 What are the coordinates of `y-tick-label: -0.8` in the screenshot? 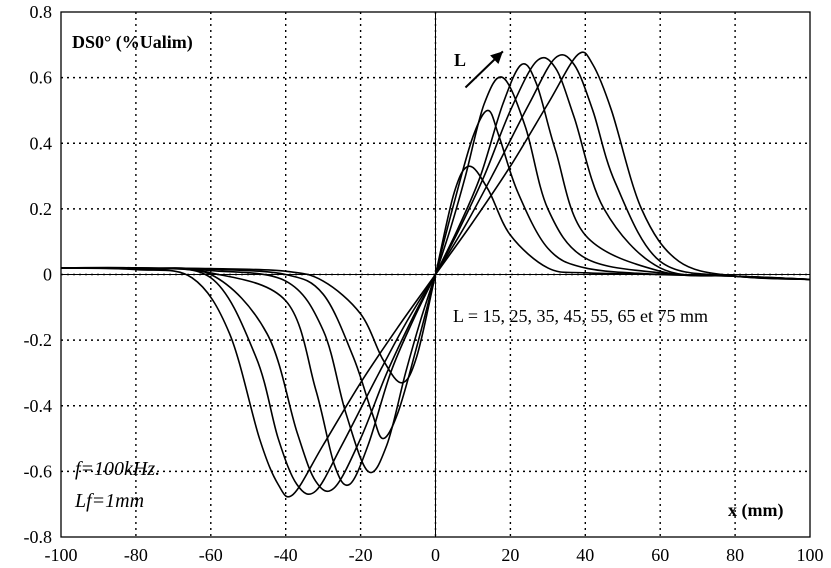 It's located at (38, 537).